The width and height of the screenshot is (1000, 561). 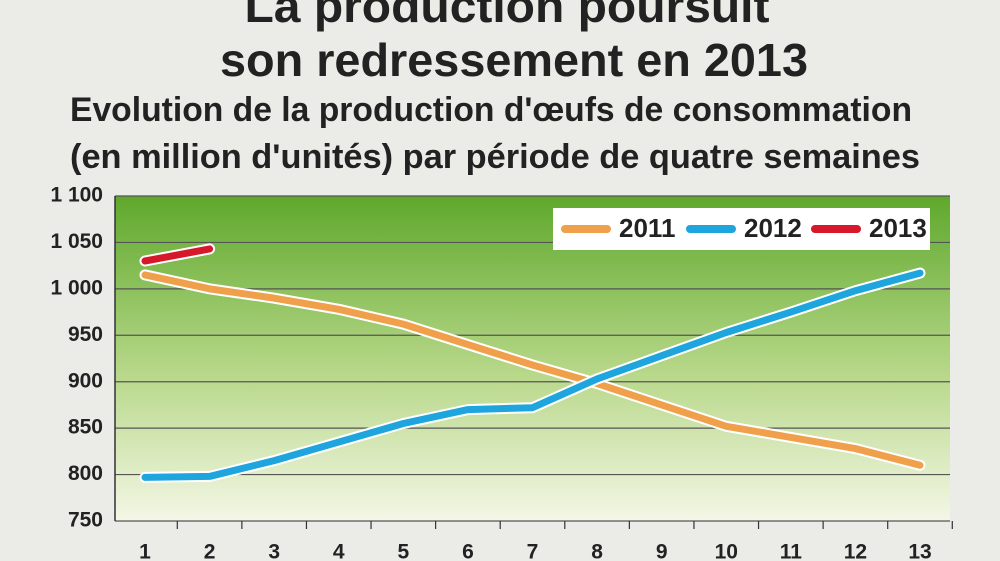 What do you see at coordinates (177, 255) in the screenshot?
I see `series-line` at bounding box center [177, 255].